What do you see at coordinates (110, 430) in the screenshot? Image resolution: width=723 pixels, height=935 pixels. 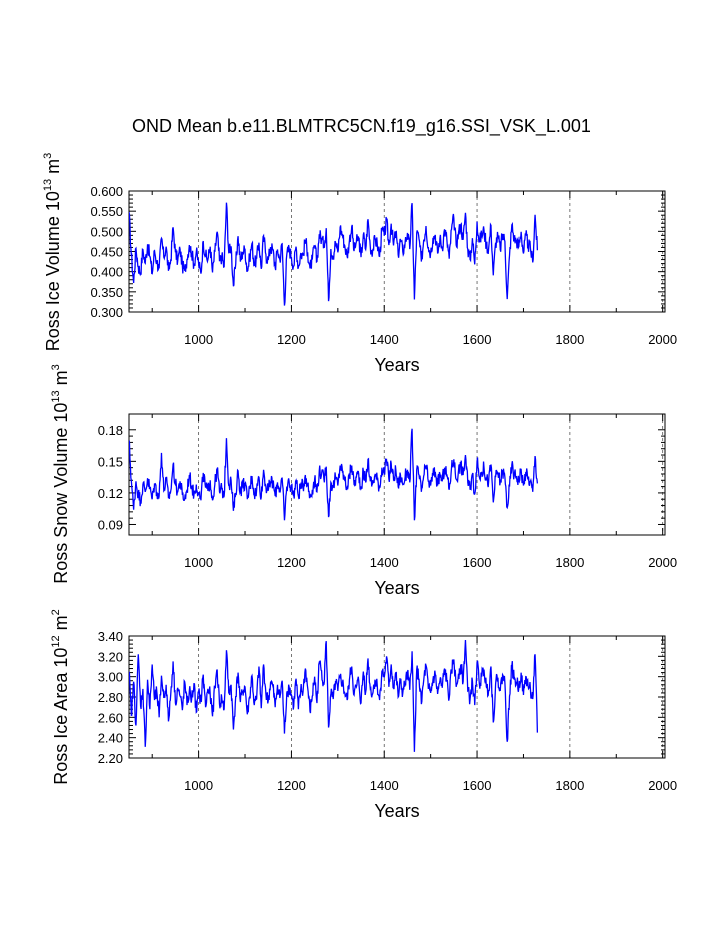 I see `y-tick-label: 0.18` at bounding box center [110, 430].